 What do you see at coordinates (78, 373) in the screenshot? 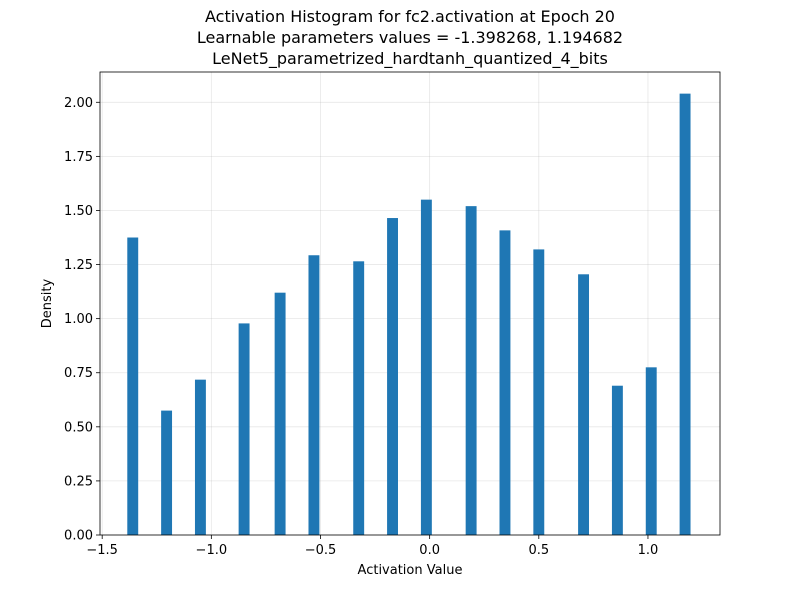
I see `y-tick-label: 0.75` at bounding box center [78, 373].